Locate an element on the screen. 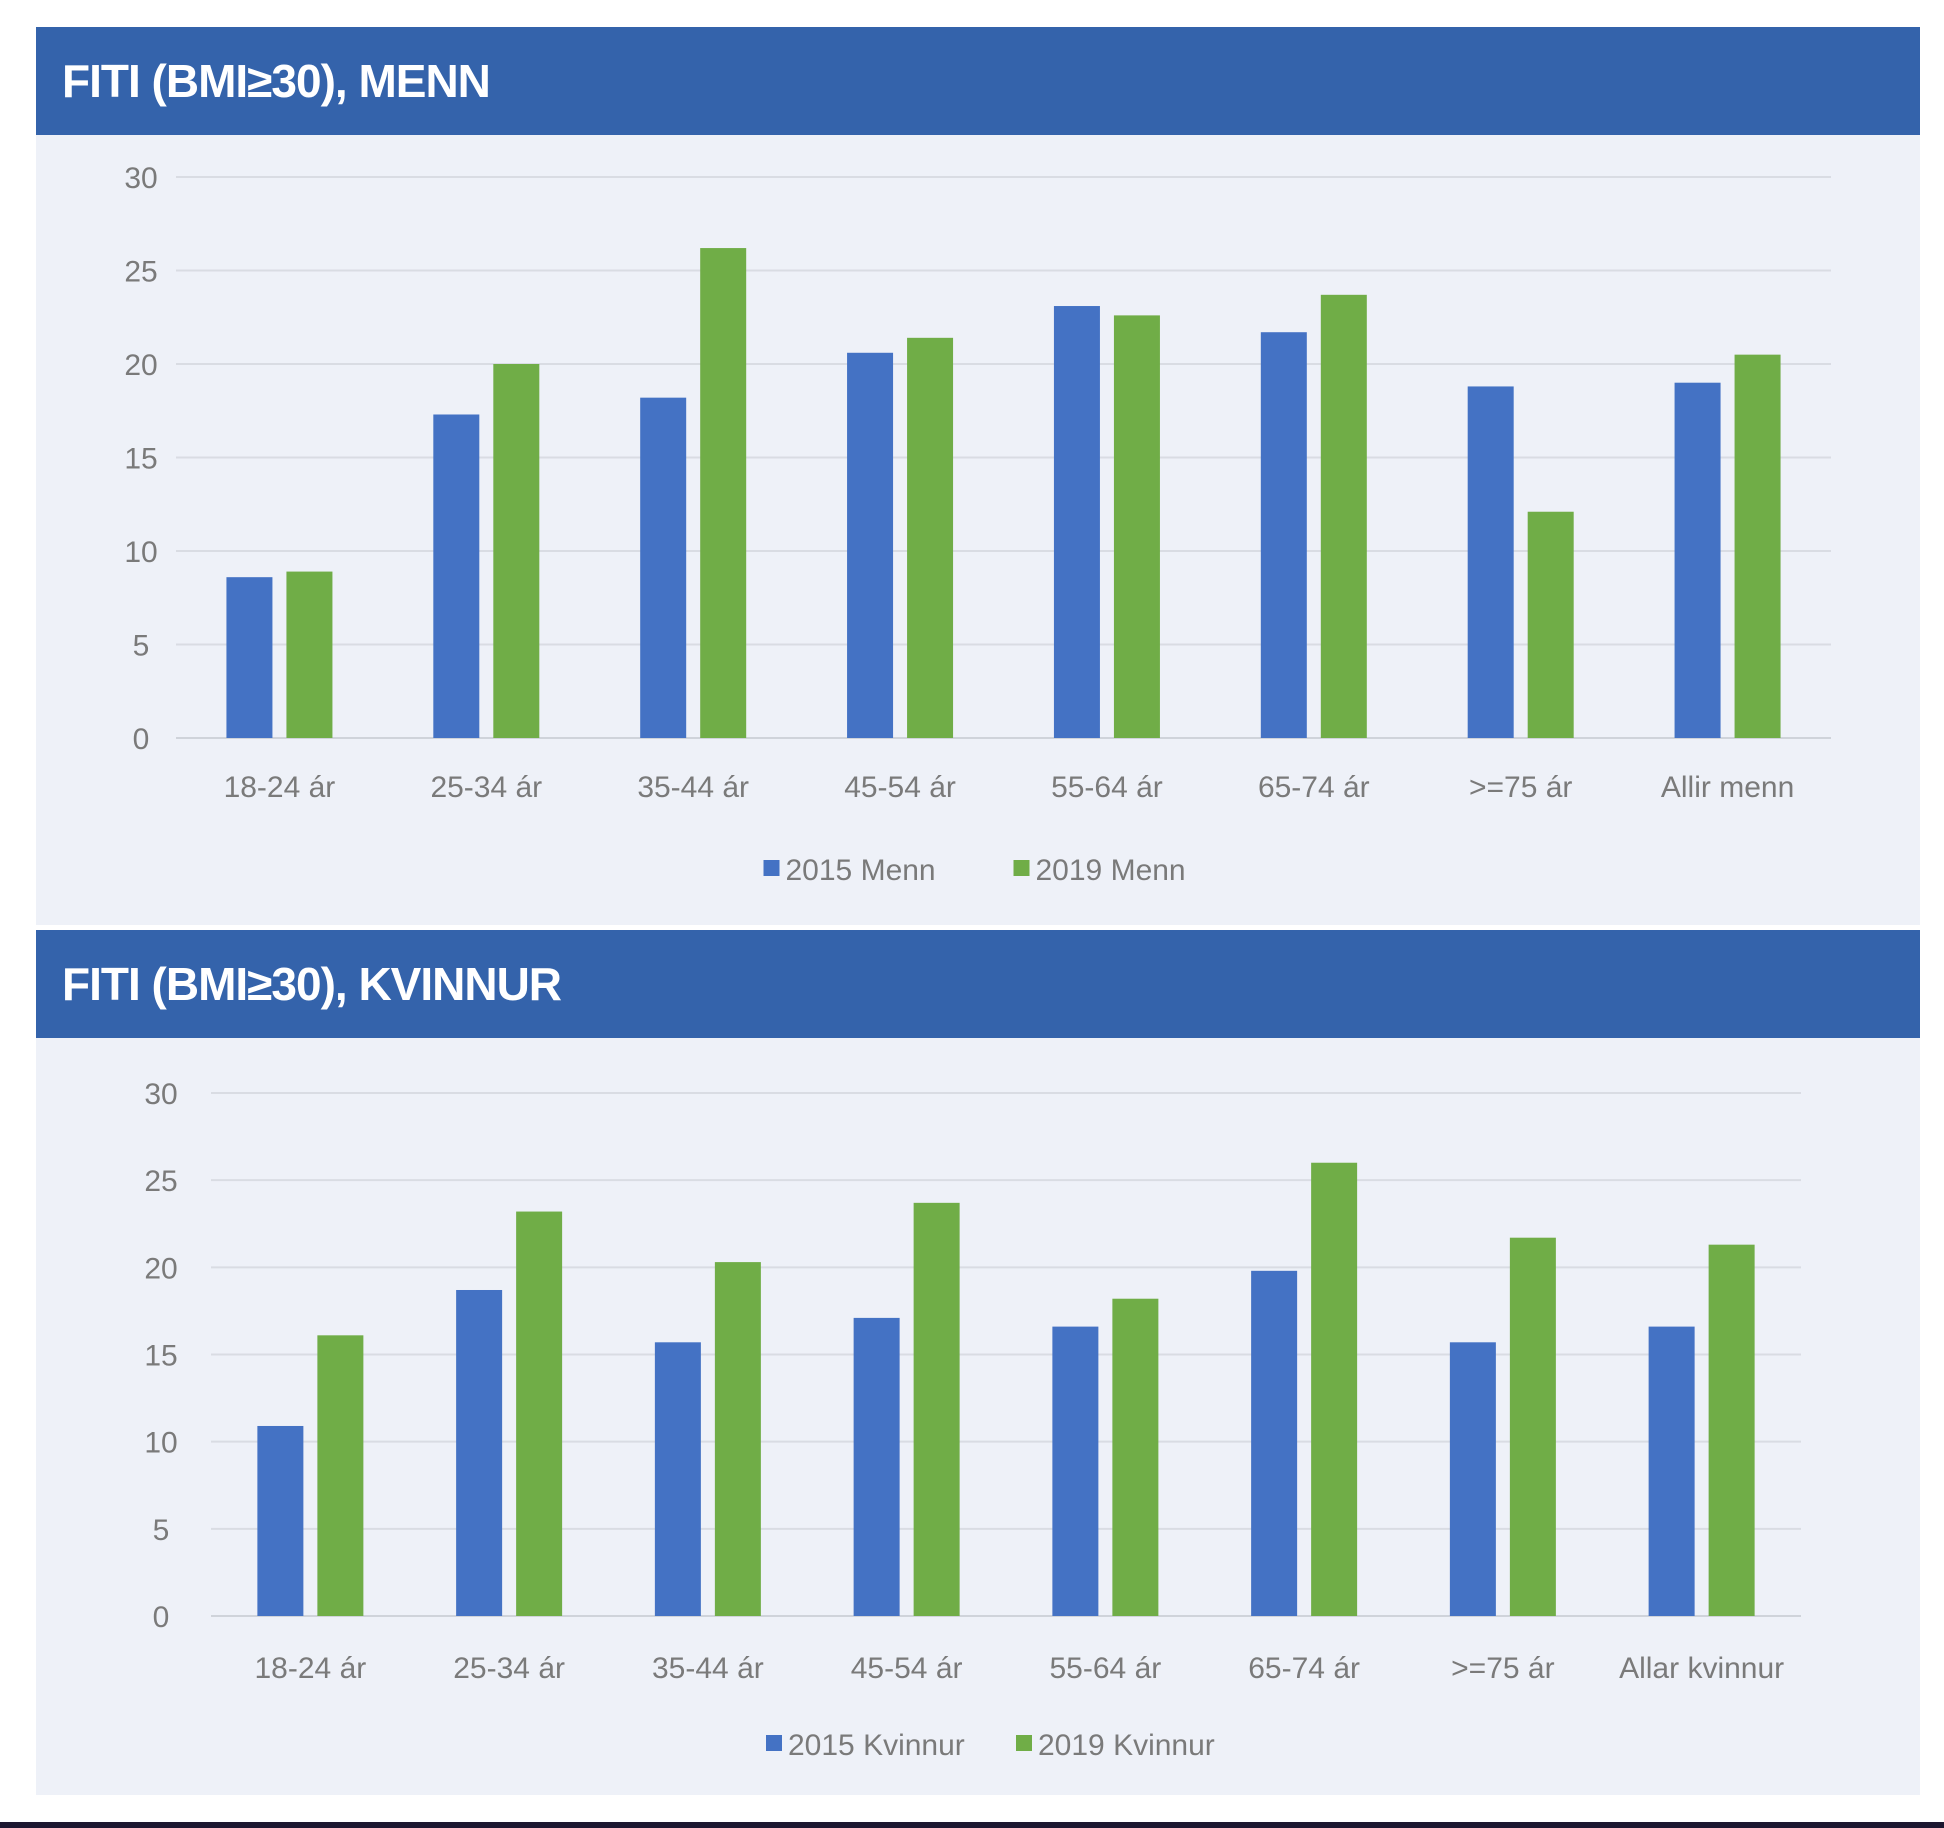  chart-title-men: FITI (BMI≥30), MENN is located at coordinates (978, 81).